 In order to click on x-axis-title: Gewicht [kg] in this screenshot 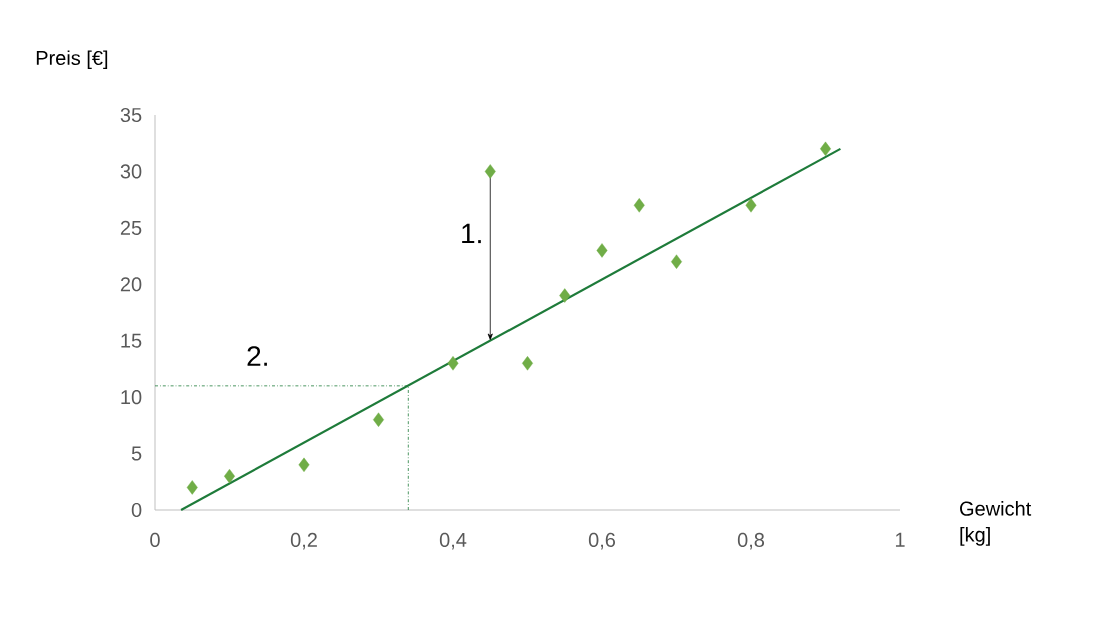, I will do `click(996, 523)`.